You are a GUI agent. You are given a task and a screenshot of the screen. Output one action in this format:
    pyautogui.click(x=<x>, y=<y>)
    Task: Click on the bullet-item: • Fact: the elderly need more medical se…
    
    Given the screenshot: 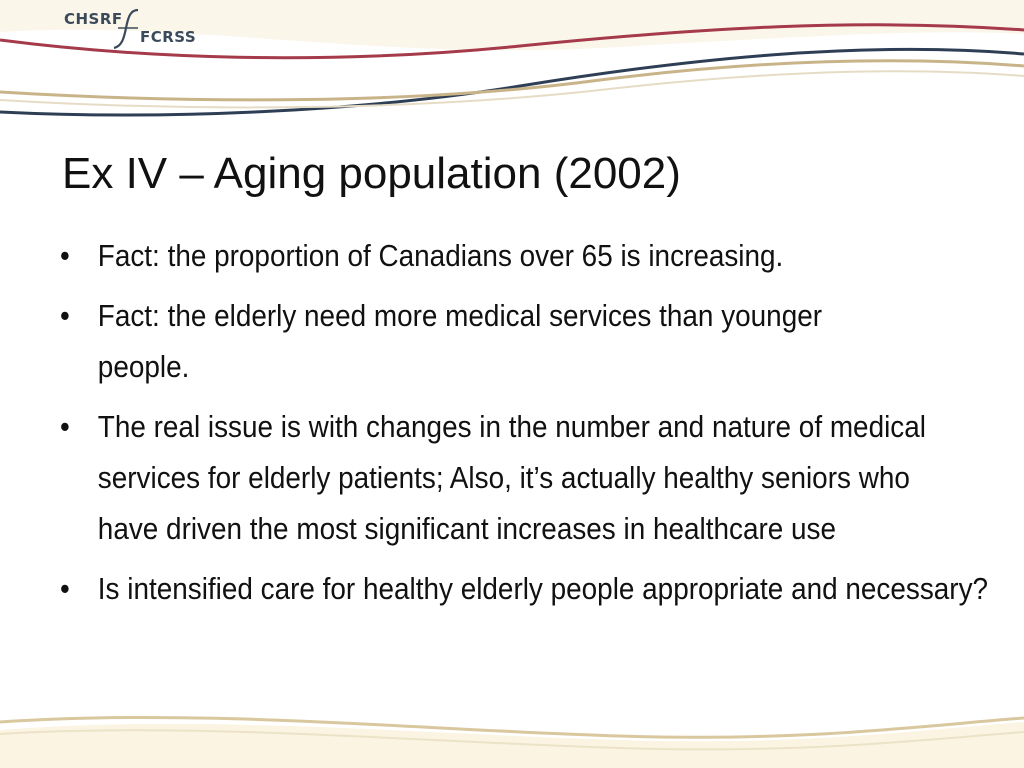 What is the action you would take?
    pyautogui.click(x=470, y=341)
    